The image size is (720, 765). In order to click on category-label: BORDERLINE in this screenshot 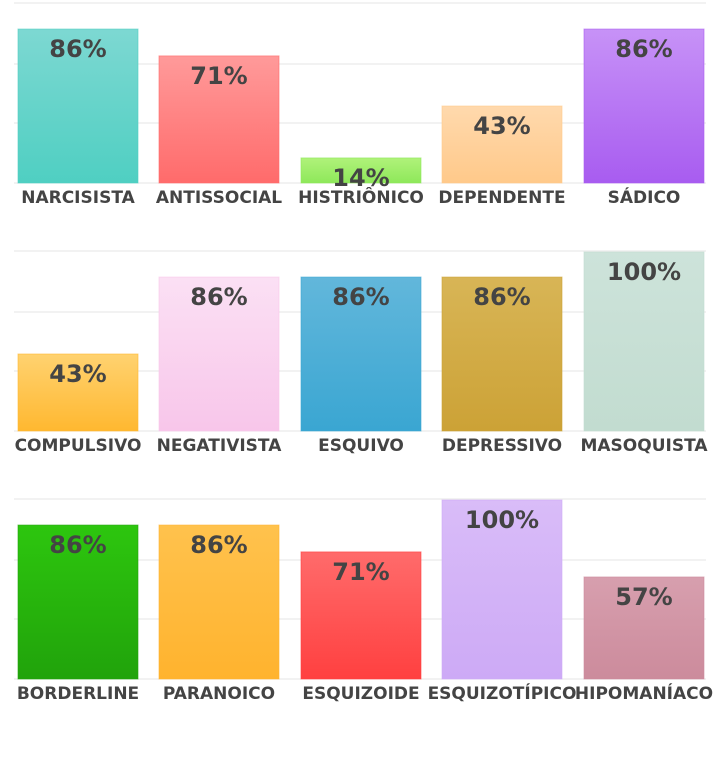, I will do `click(78, 694)`.